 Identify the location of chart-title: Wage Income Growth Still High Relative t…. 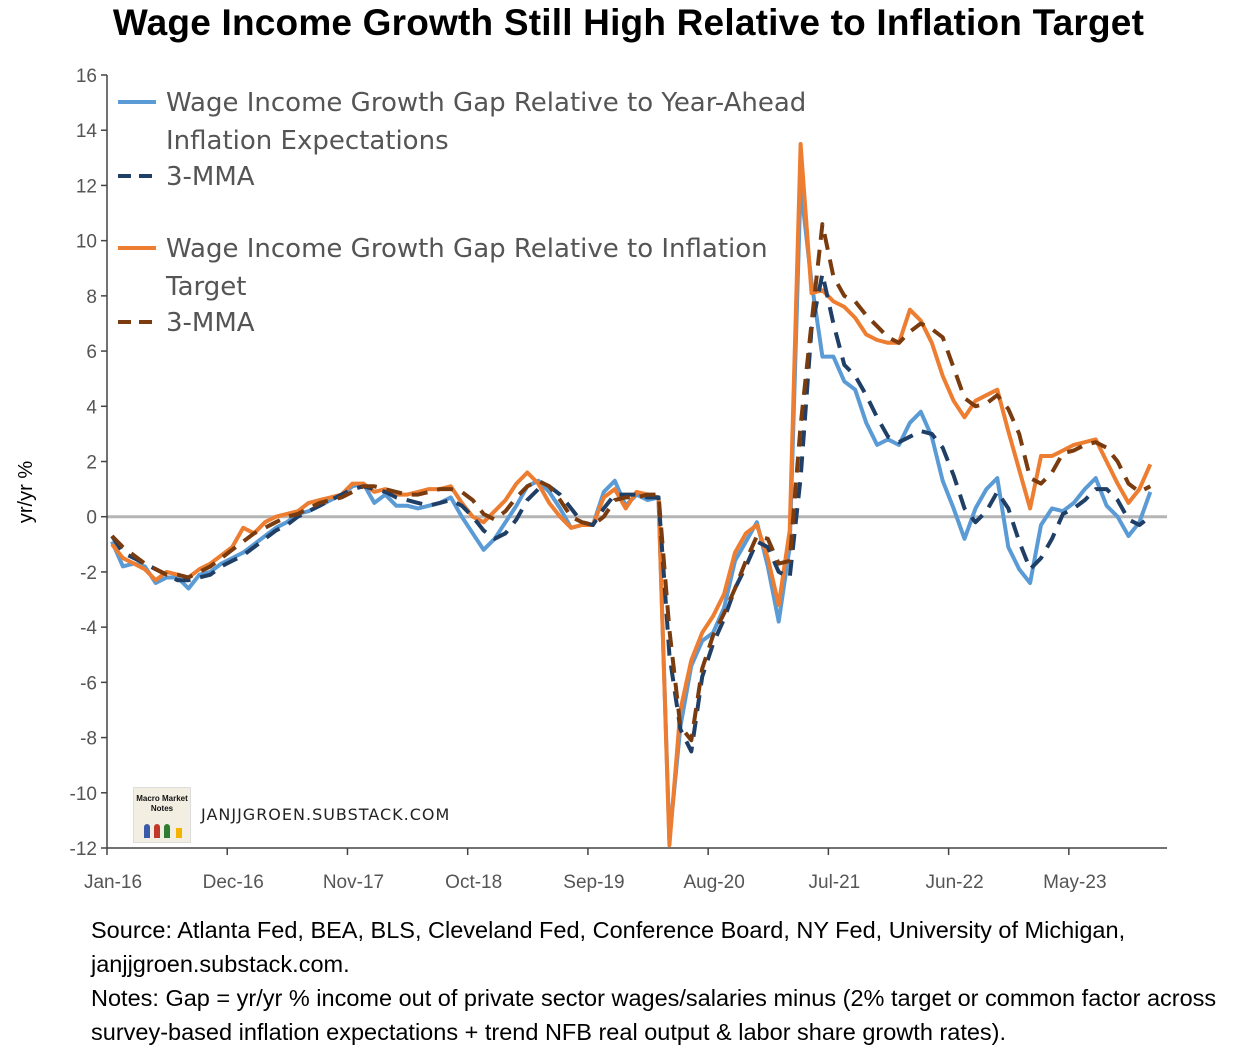
(628, 22).